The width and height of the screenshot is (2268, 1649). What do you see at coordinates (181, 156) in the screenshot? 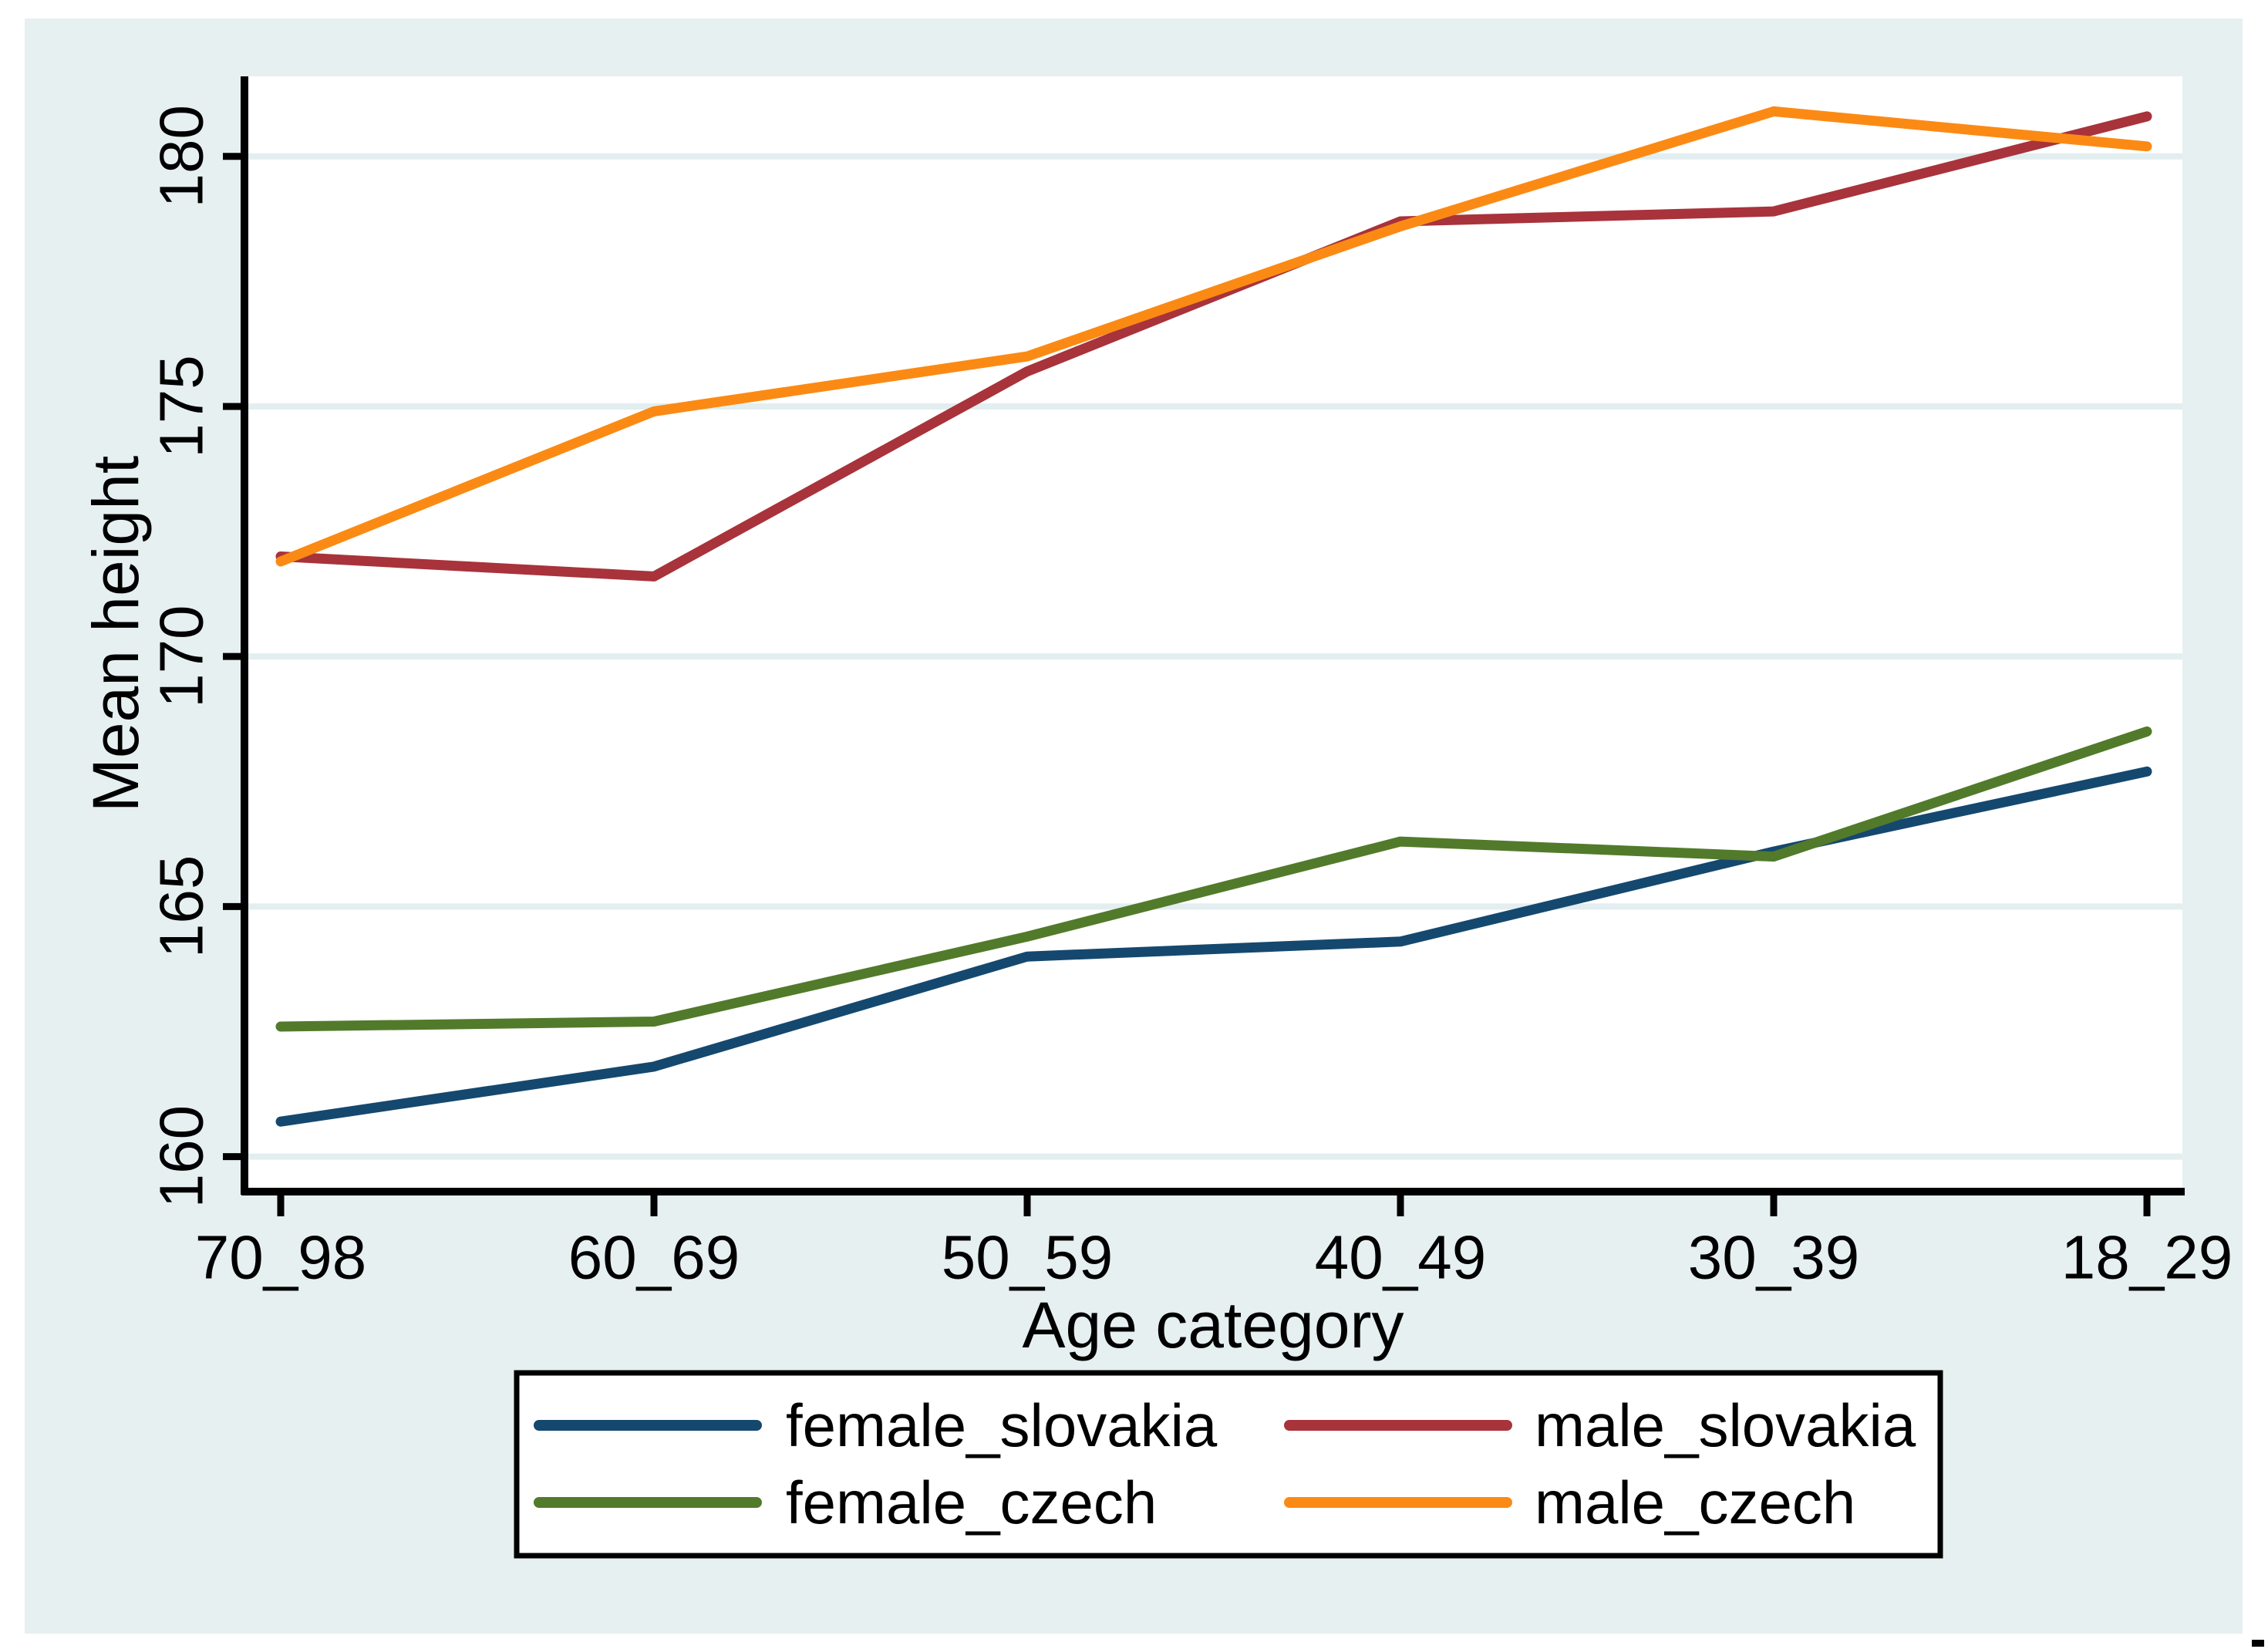
I see `y-tick-label-180: 180` at bounding box center [181, 156].